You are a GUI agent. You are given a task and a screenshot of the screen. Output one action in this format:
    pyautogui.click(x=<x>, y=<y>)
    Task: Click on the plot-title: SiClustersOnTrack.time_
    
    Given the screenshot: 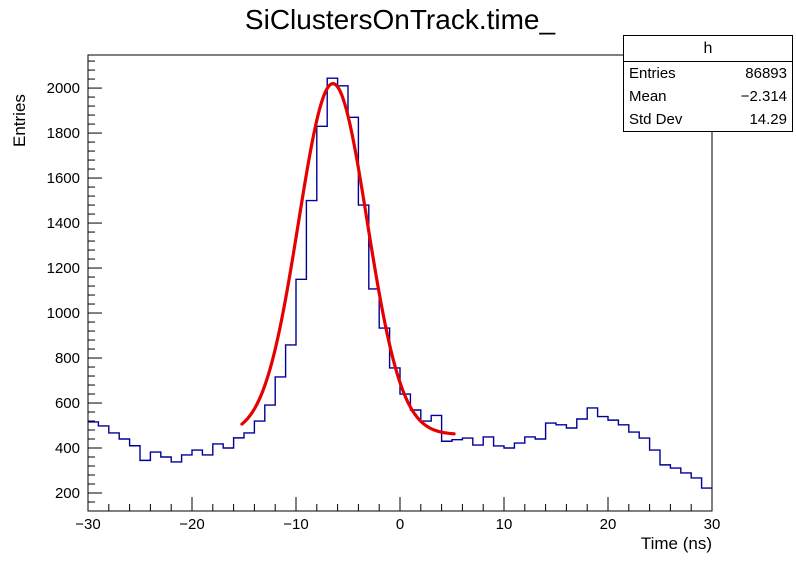 What is the action you would take?
    pyautogui.click(x=400, y=19)
    